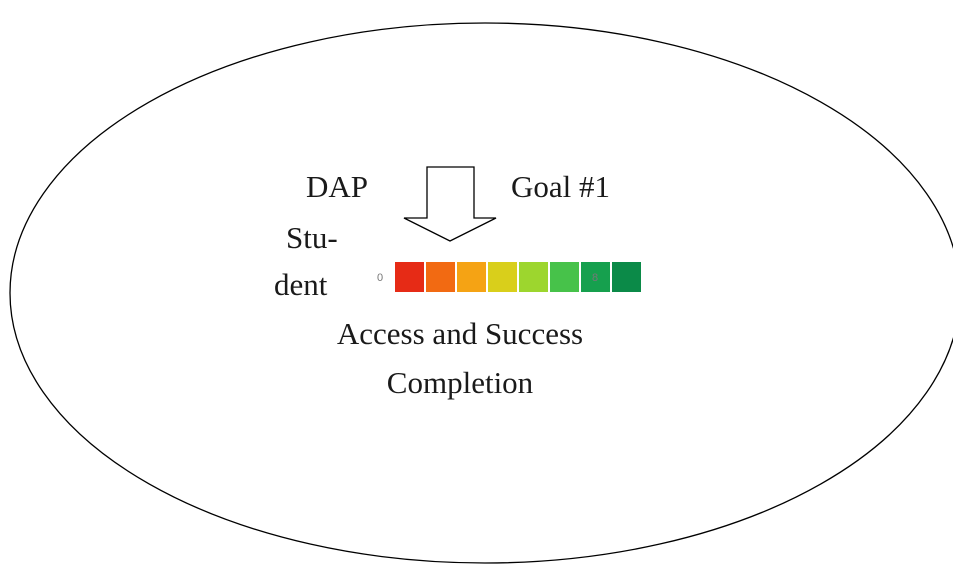 The height and width of the screenshot is (565, 953). What do you see at coordinates (561, 186) in the screenshot?
I see `label-goal: Goal #1` at bounding box center [561, 186].